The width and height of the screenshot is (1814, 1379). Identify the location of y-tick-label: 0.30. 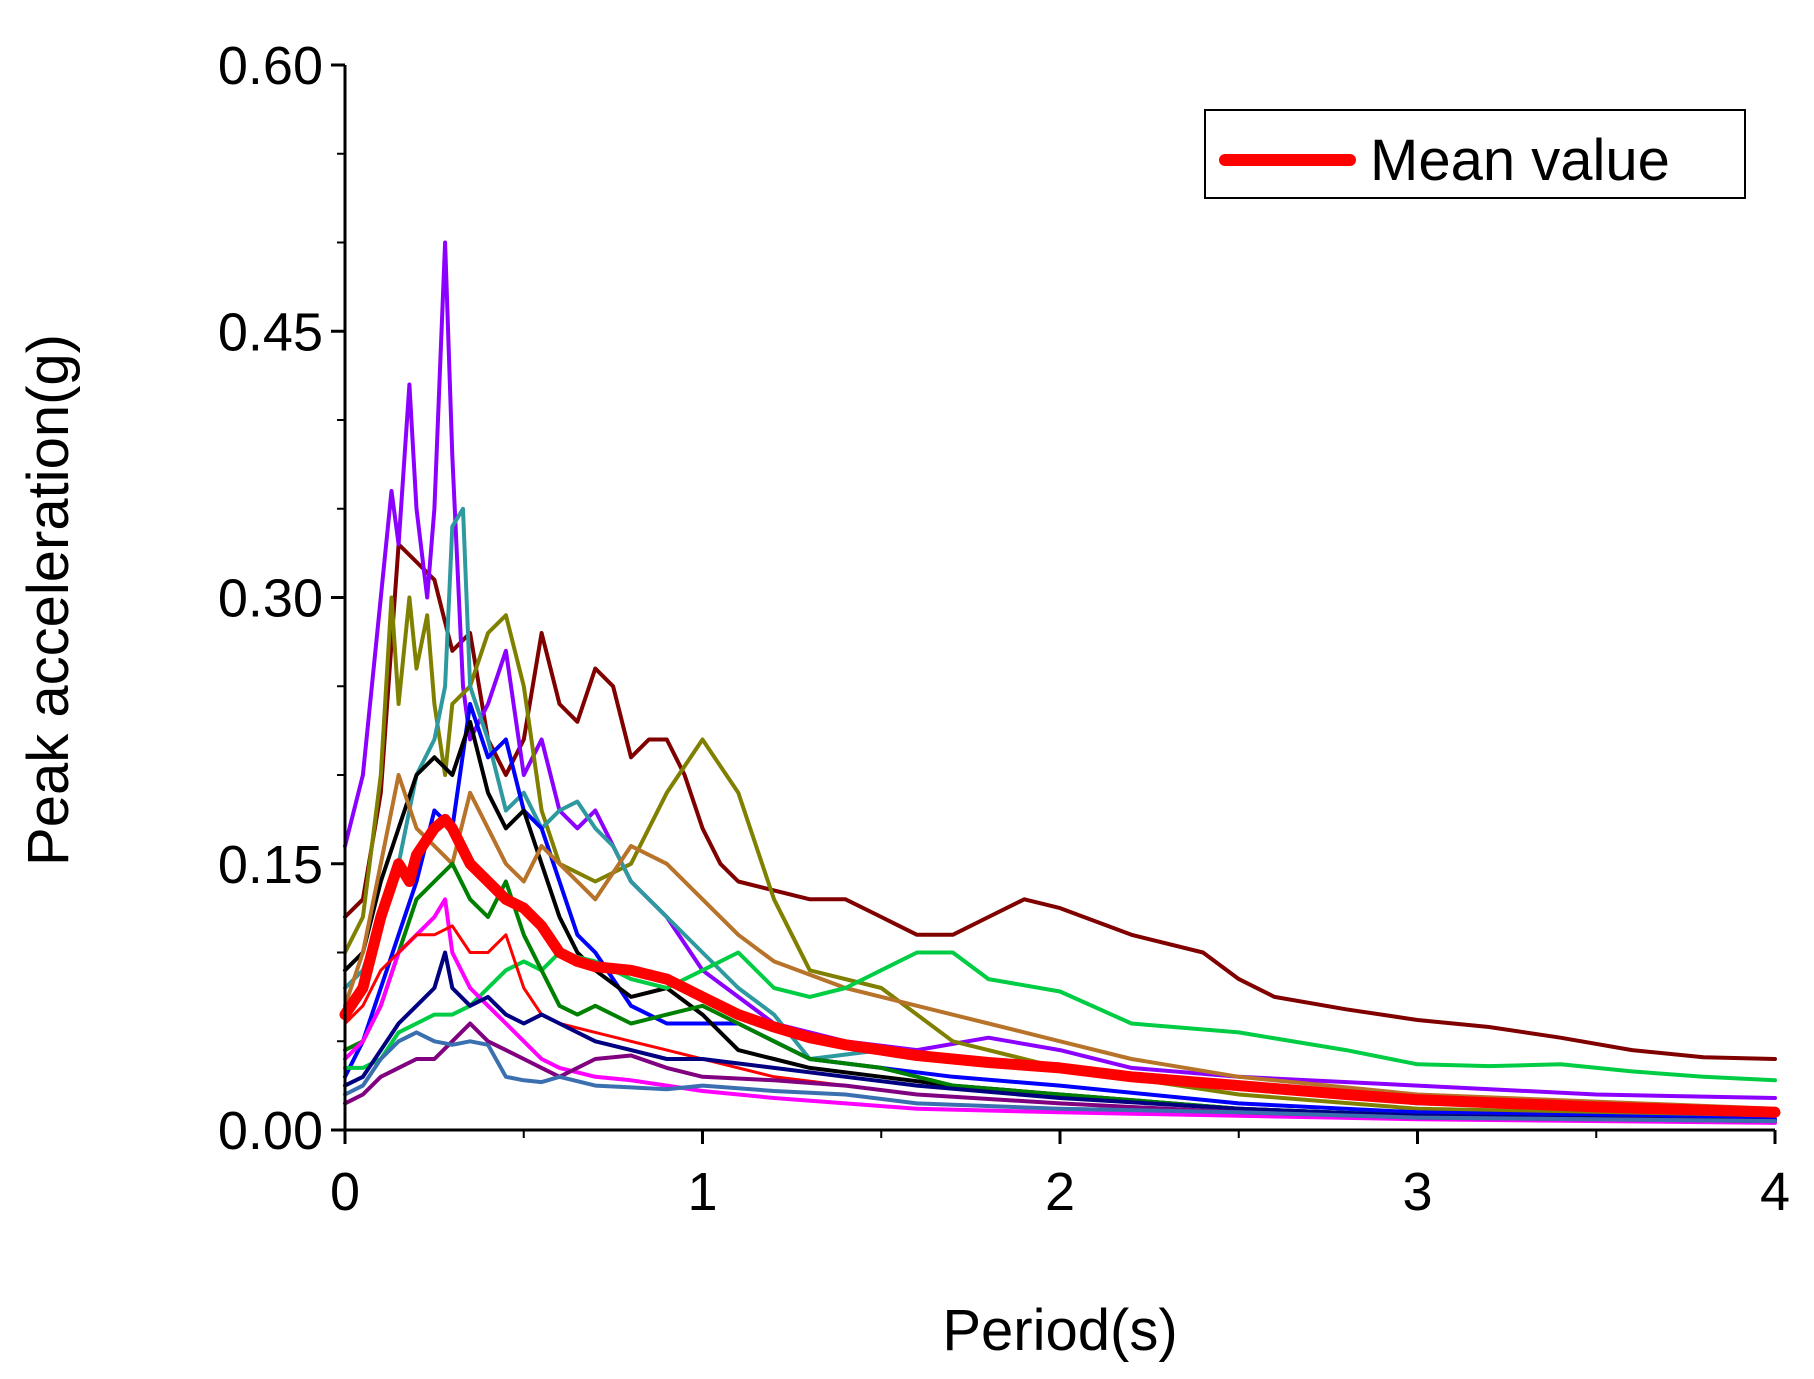
(270, 599).